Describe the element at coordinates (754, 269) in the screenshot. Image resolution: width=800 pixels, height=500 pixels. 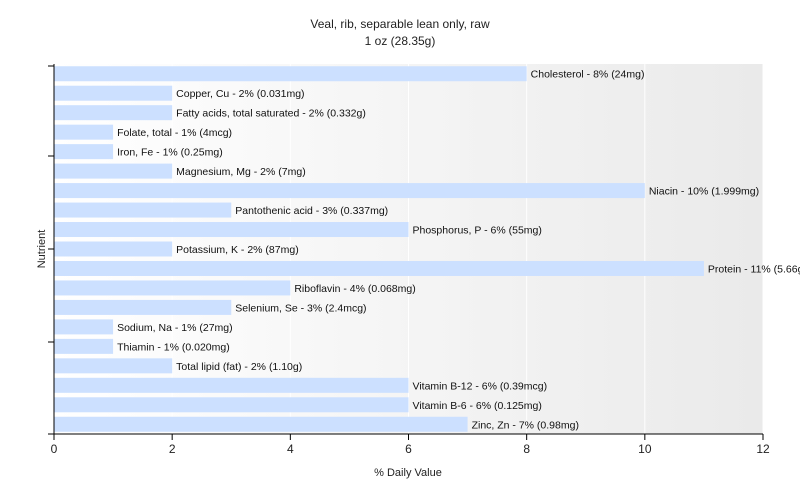
I see `bar-data-label: Protein - 11% (5.66g)` at that location.